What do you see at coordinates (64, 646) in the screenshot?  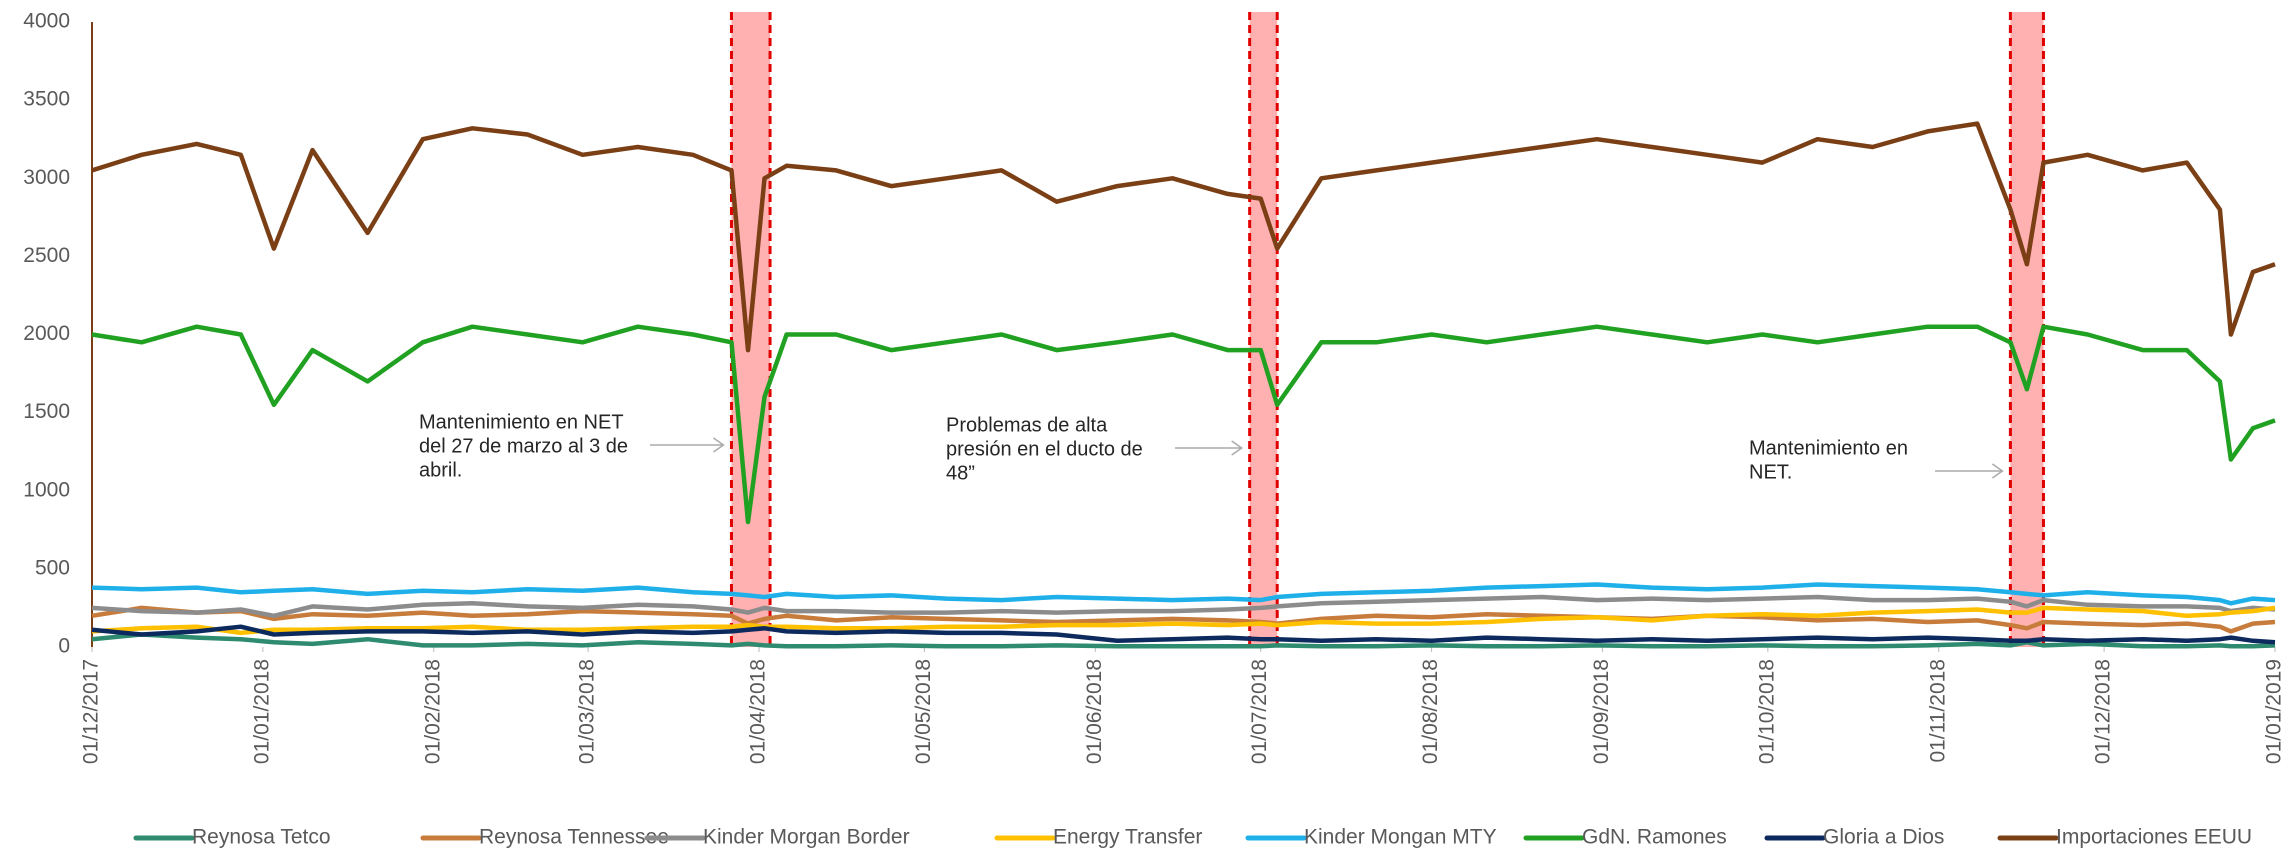 I see `y-tick-label: 0` at bounding box center [64, 646].